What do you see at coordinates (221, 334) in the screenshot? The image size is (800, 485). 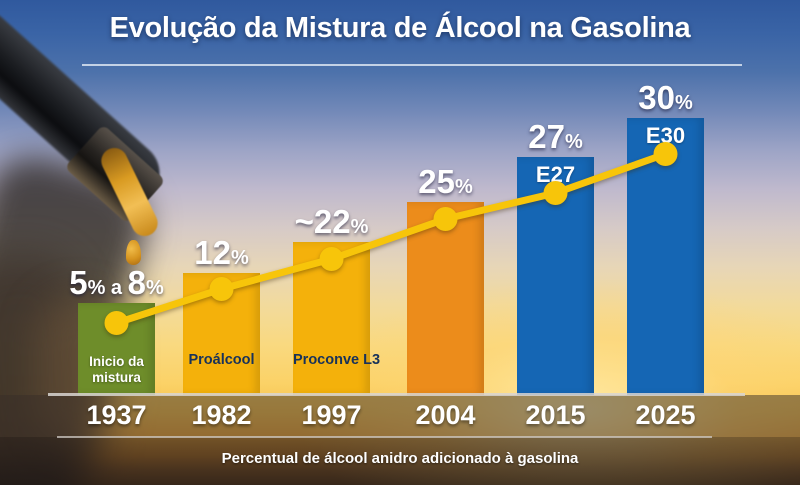 I see `bar-1982` at bounding box center [221, 334].